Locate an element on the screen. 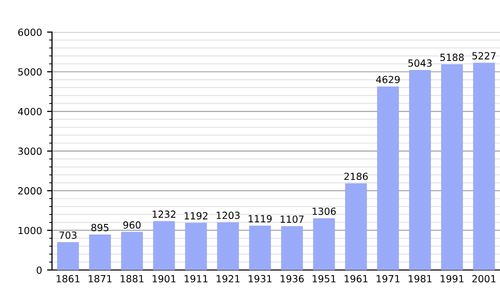  data-label: 4629 is located at coordinates (388, 80).